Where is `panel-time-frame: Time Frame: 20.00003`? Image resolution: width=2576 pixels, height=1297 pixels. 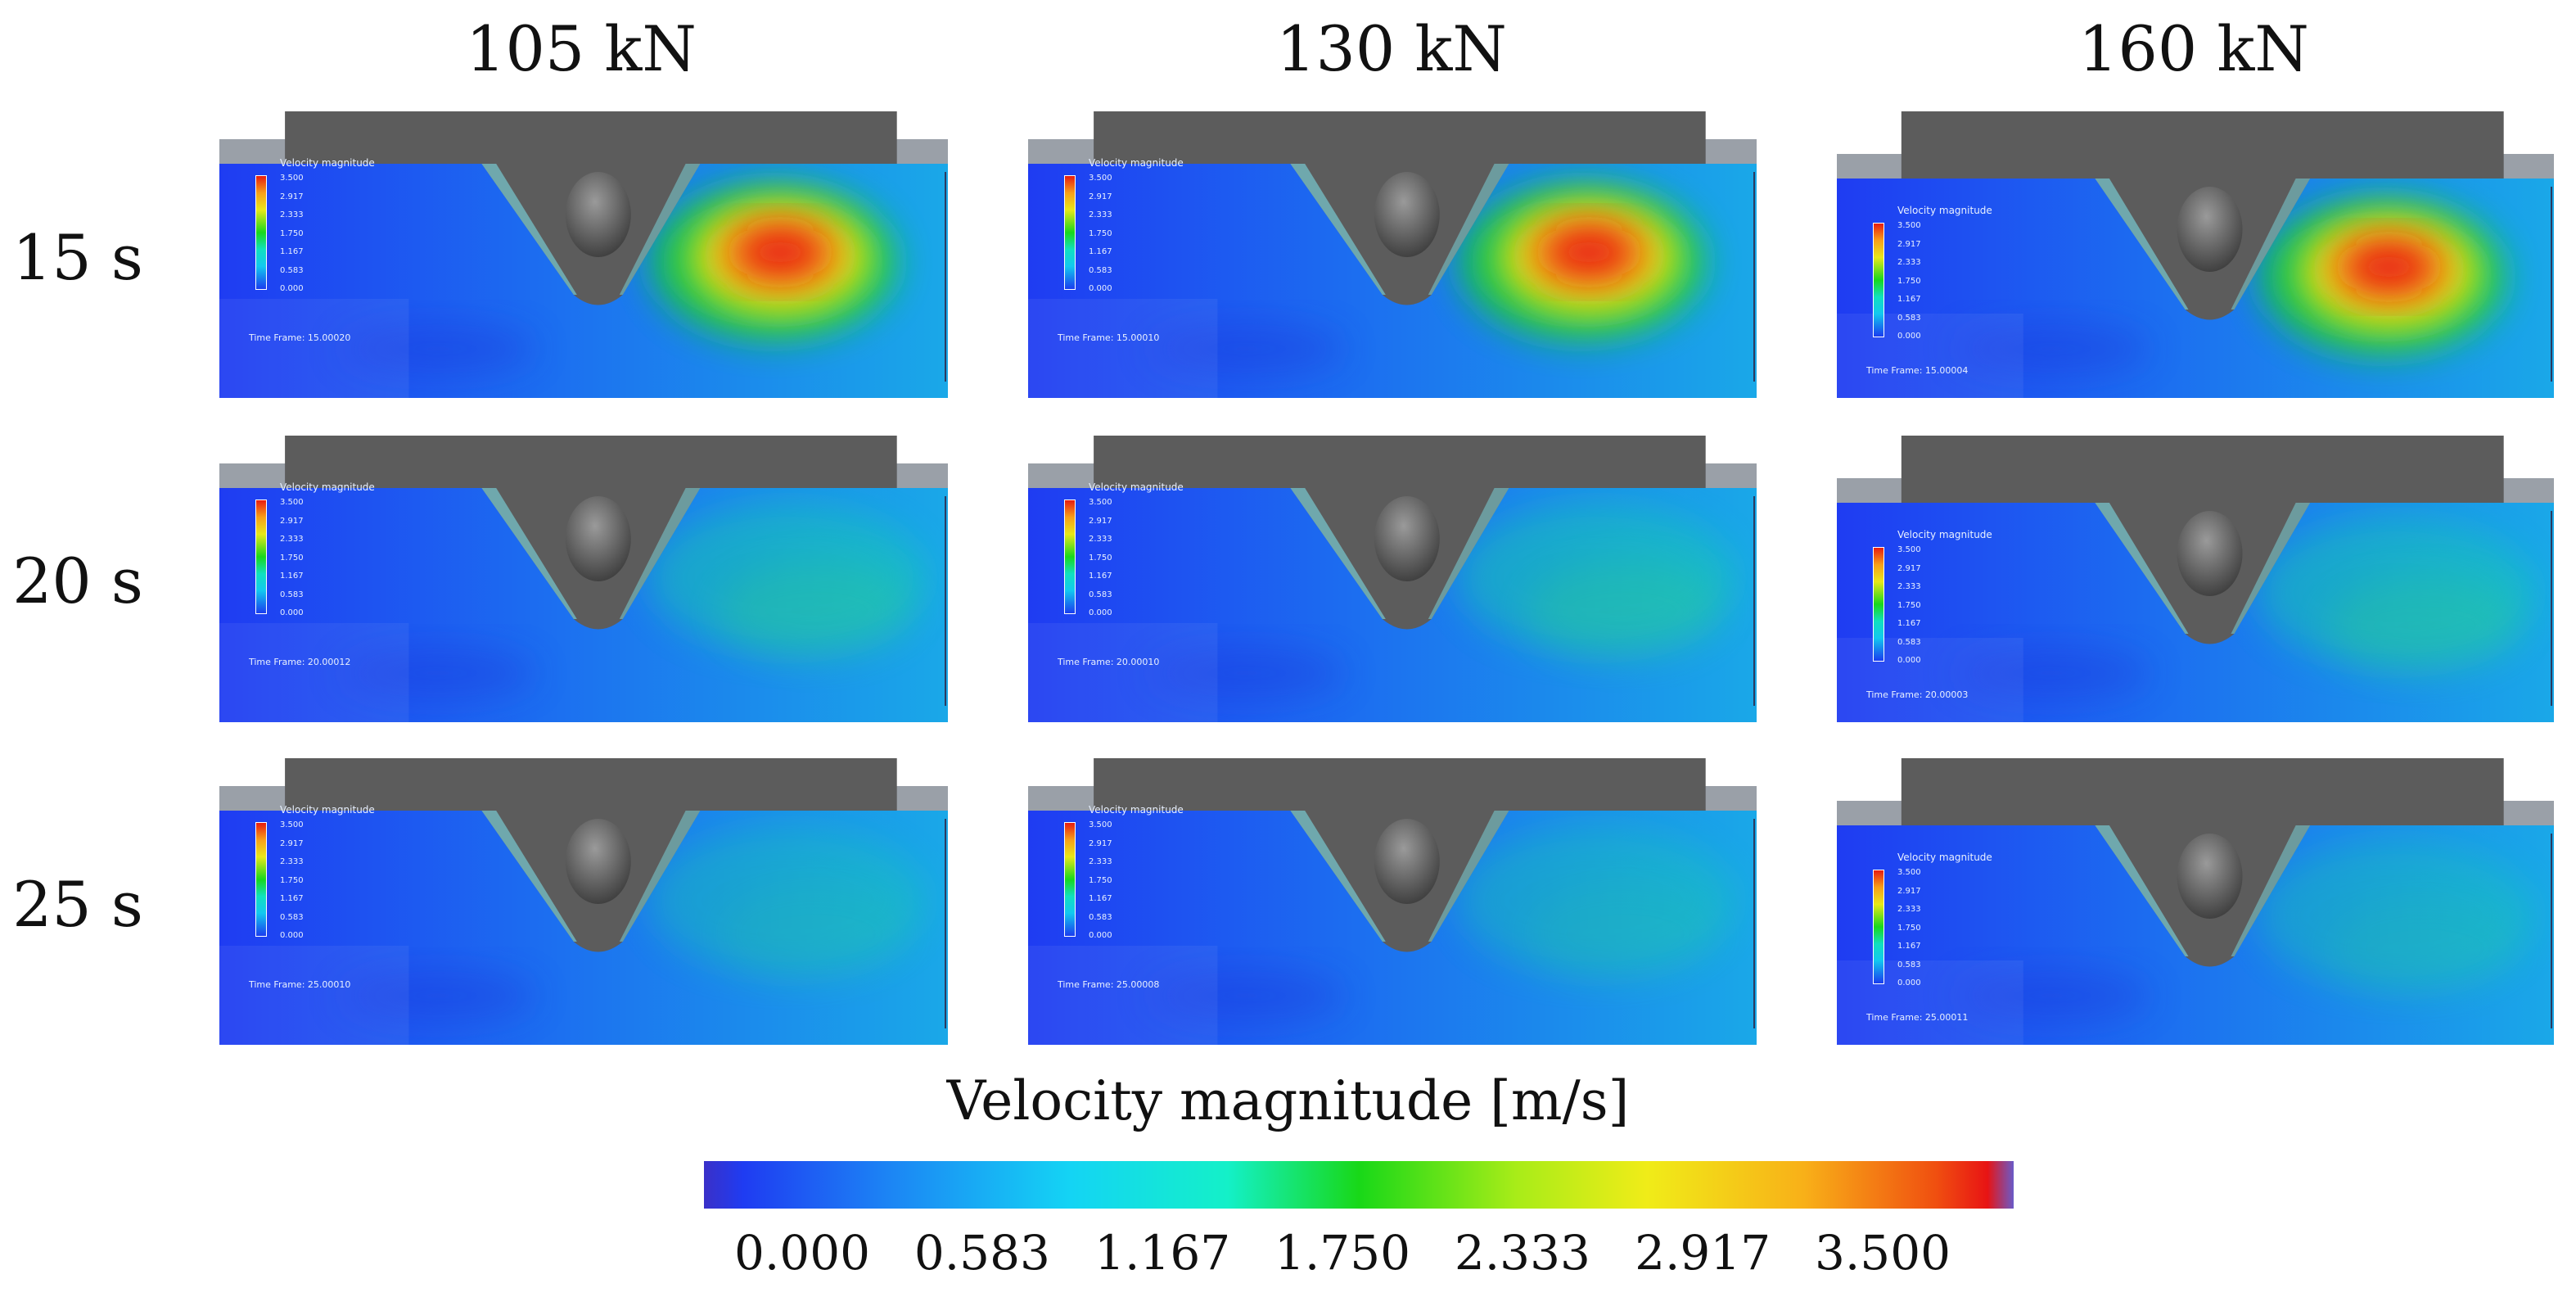 panel-time-frame: Time Frame: 20.00003 is located at coordinates (1917, 694).